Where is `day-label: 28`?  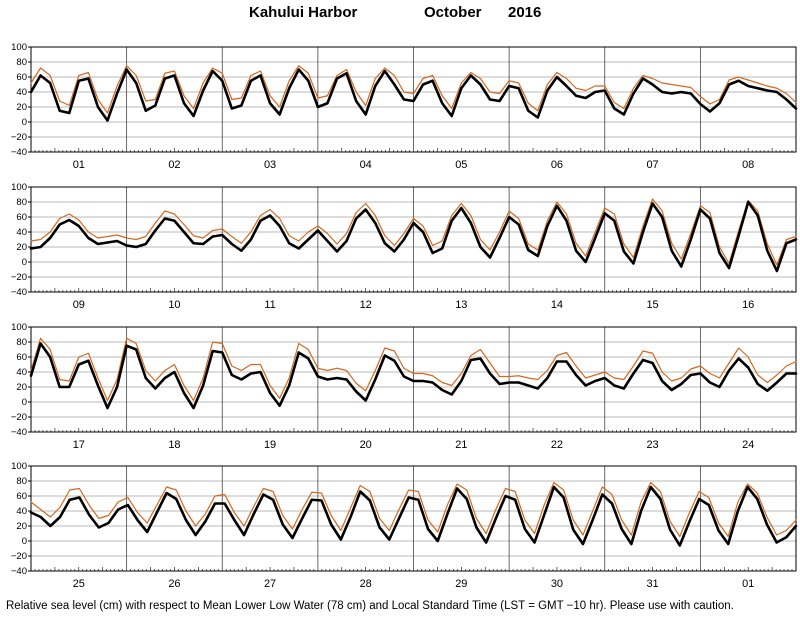
day-label: 28 is located at coordinates (366, 584).